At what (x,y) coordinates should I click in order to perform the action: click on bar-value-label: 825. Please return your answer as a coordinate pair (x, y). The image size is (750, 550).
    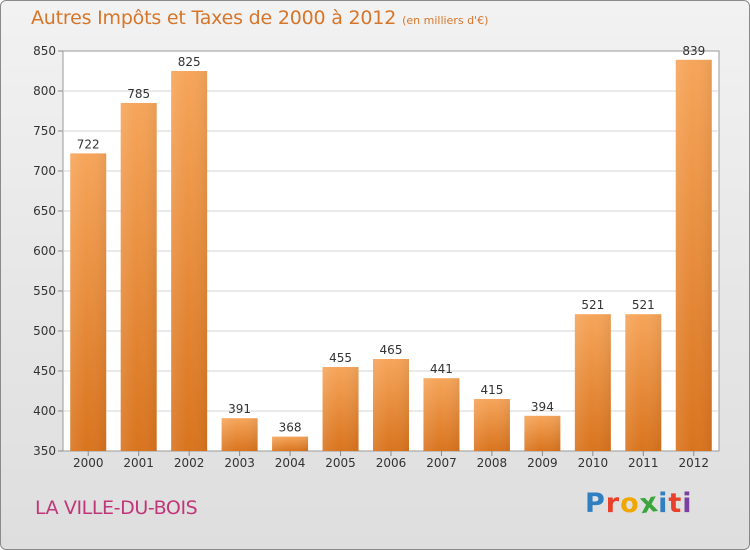
    Looking at the image, I should click on (189, 62).